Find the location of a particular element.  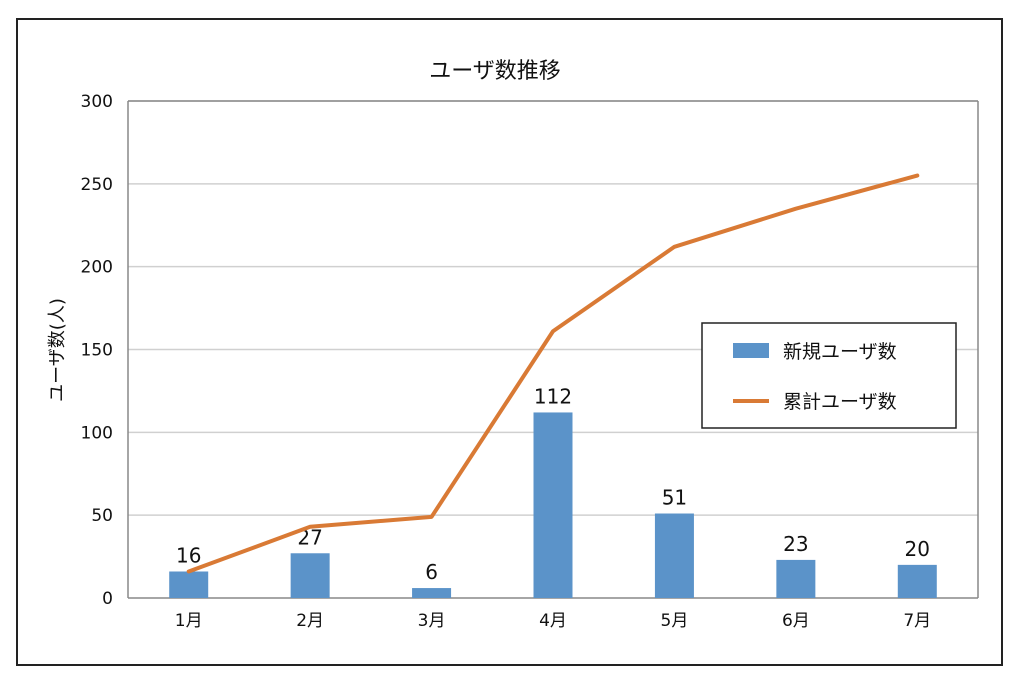

y-axis-label: ユーザ数(人) is located at coordinates (57, 350).